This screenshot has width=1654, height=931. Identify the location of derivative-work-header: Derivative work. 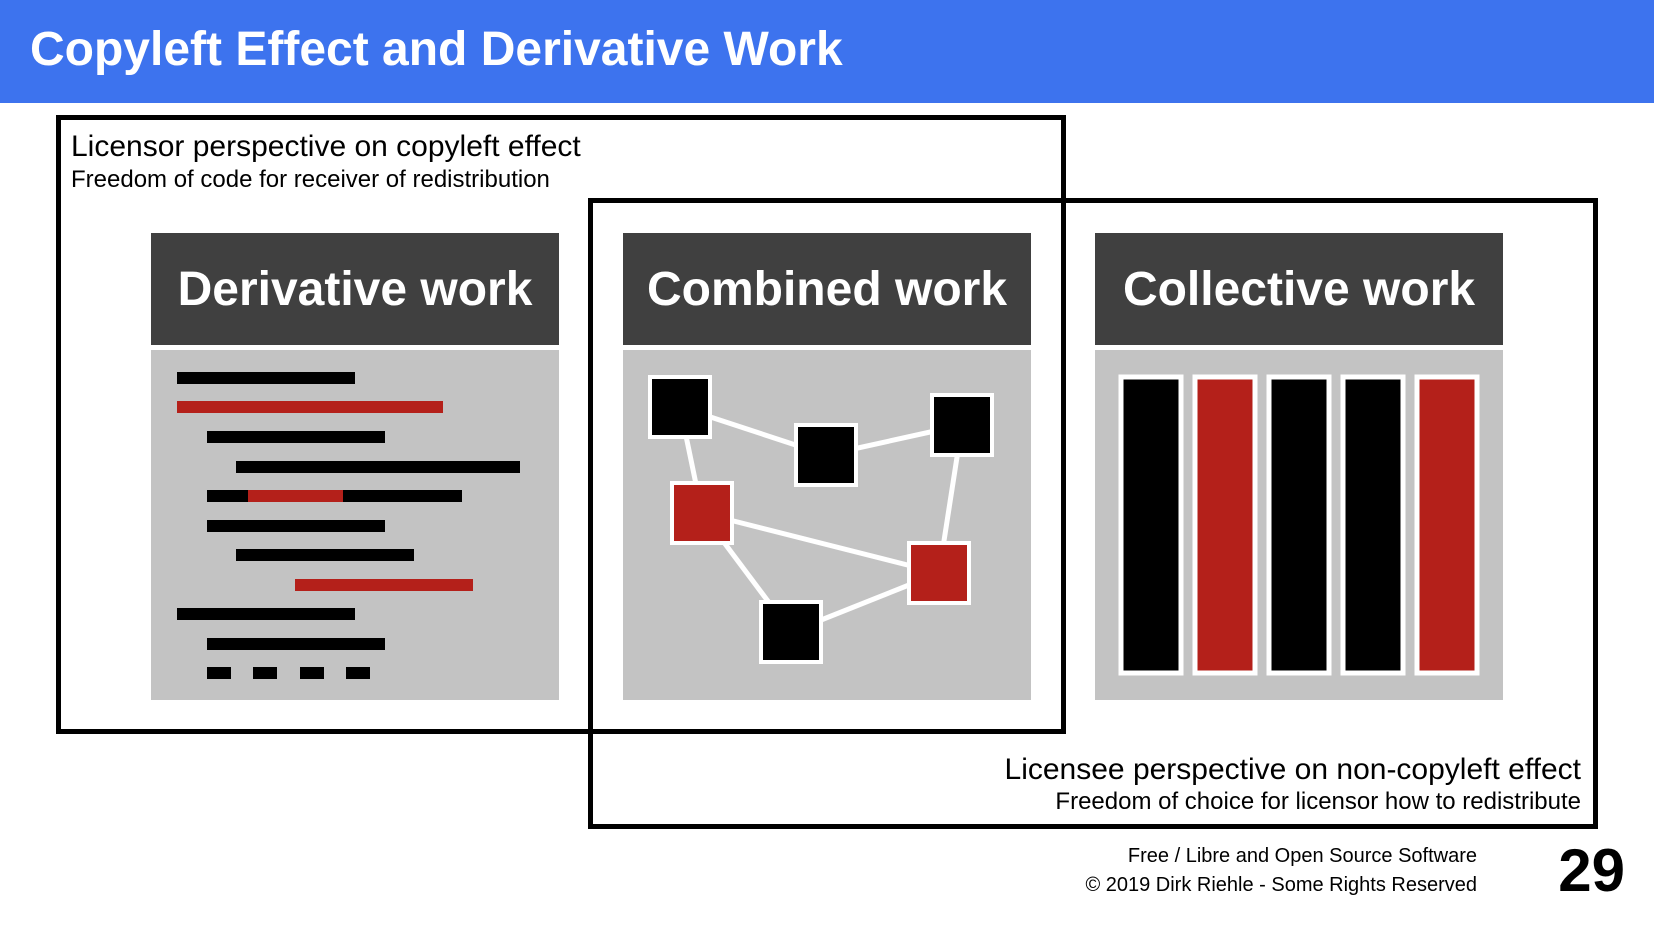
(355, 289).